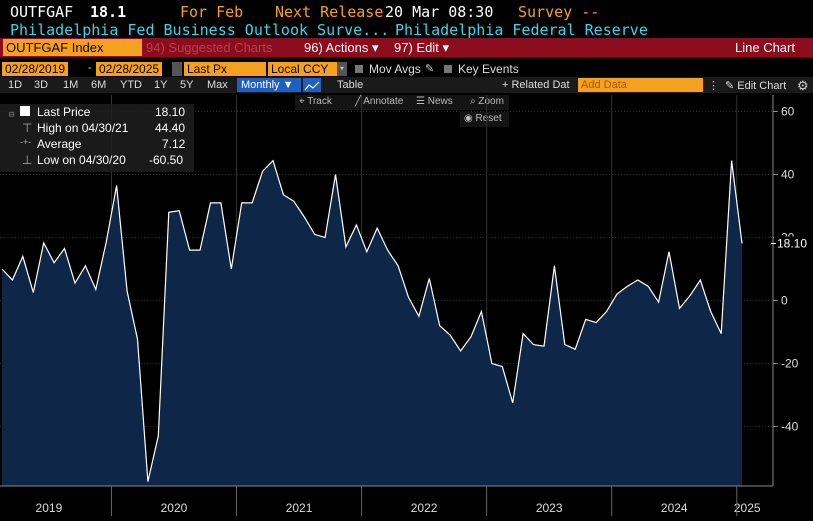 This screenshot has width=813, height=521. I want to click on period-select: Monthly ▼, so click(269, 85).